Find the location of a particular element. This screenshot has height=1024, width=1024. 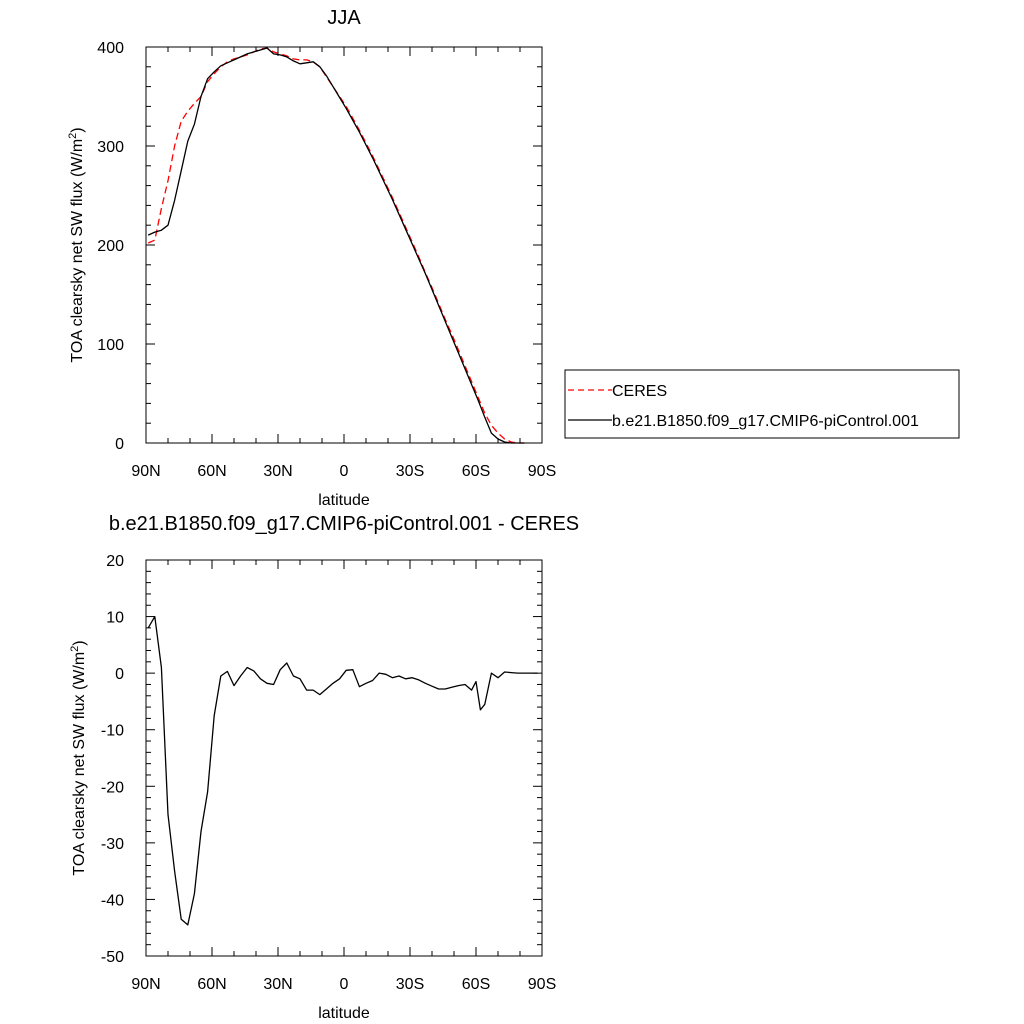

bottom-y-tick-label: 10 is located at coordinates (115, 618).